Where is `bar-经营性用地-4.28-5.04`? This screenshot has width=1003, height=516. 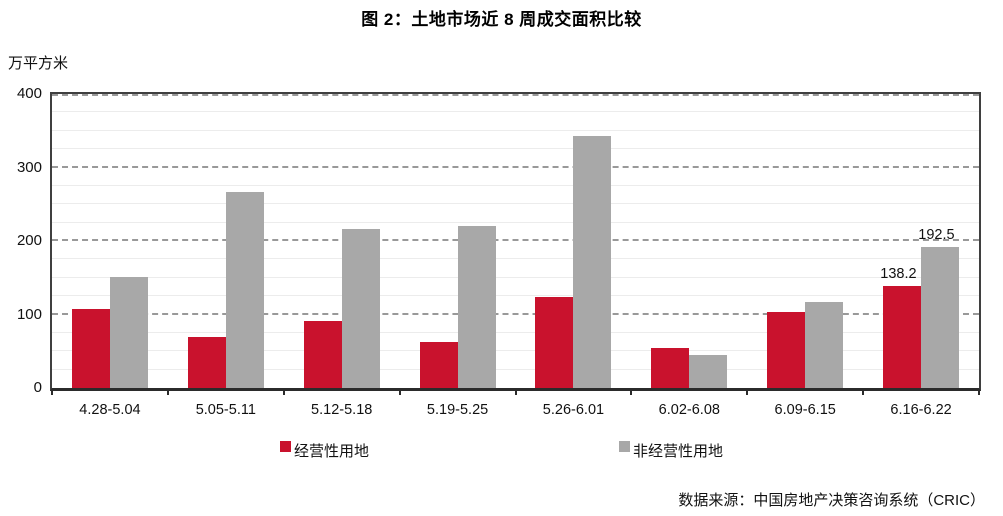 bar-经营性用地-4.28-5.04 is located at coordinates (90, 348).